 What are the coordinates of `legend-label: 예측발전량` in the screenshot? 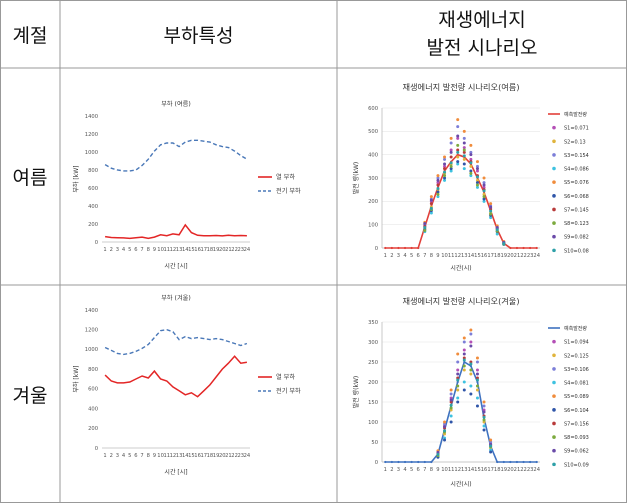 It's located at (575, 114).